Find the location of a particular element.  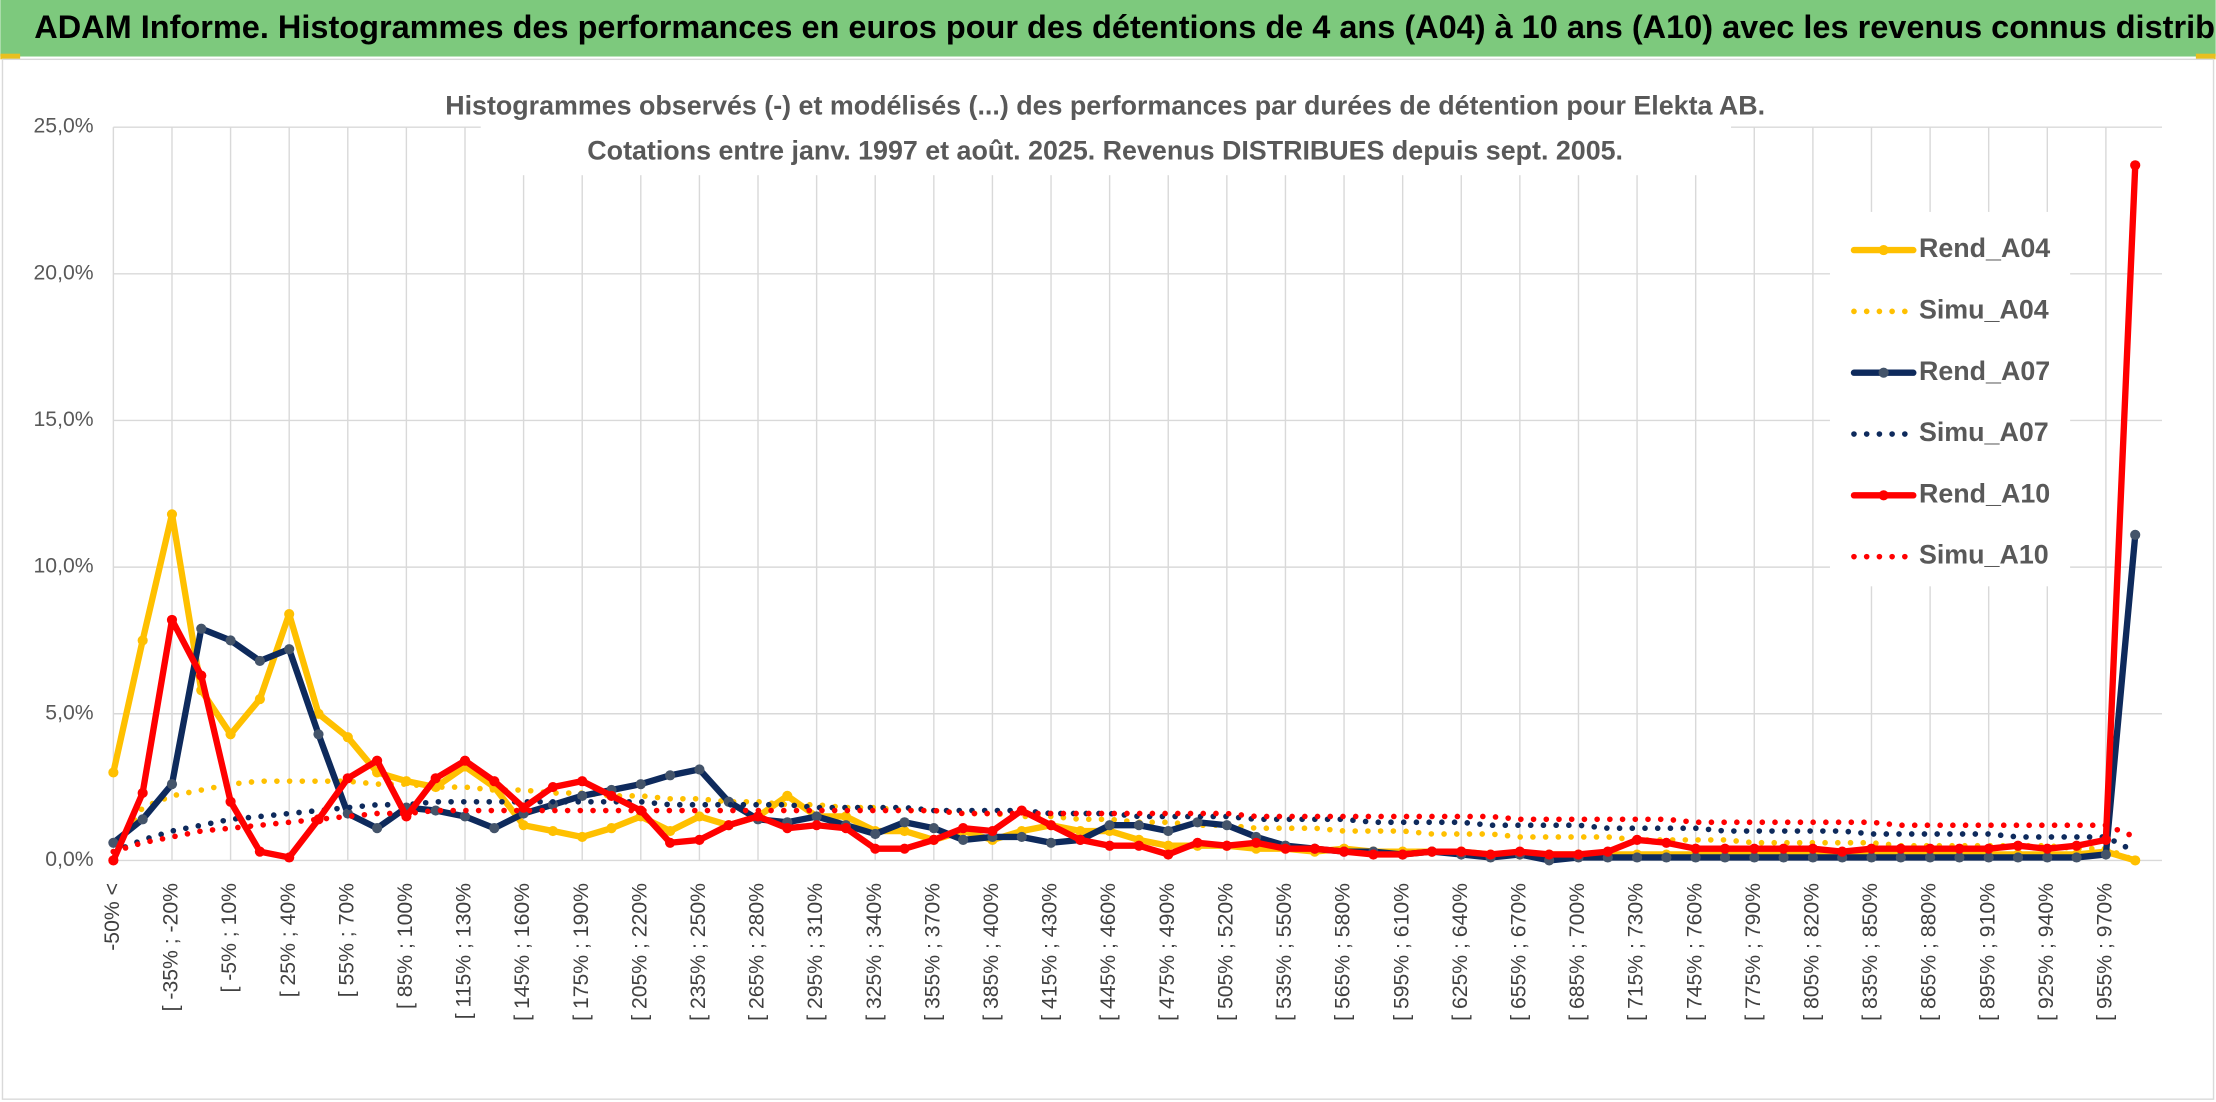

legend-bg is located at coordinates (1950, 399).